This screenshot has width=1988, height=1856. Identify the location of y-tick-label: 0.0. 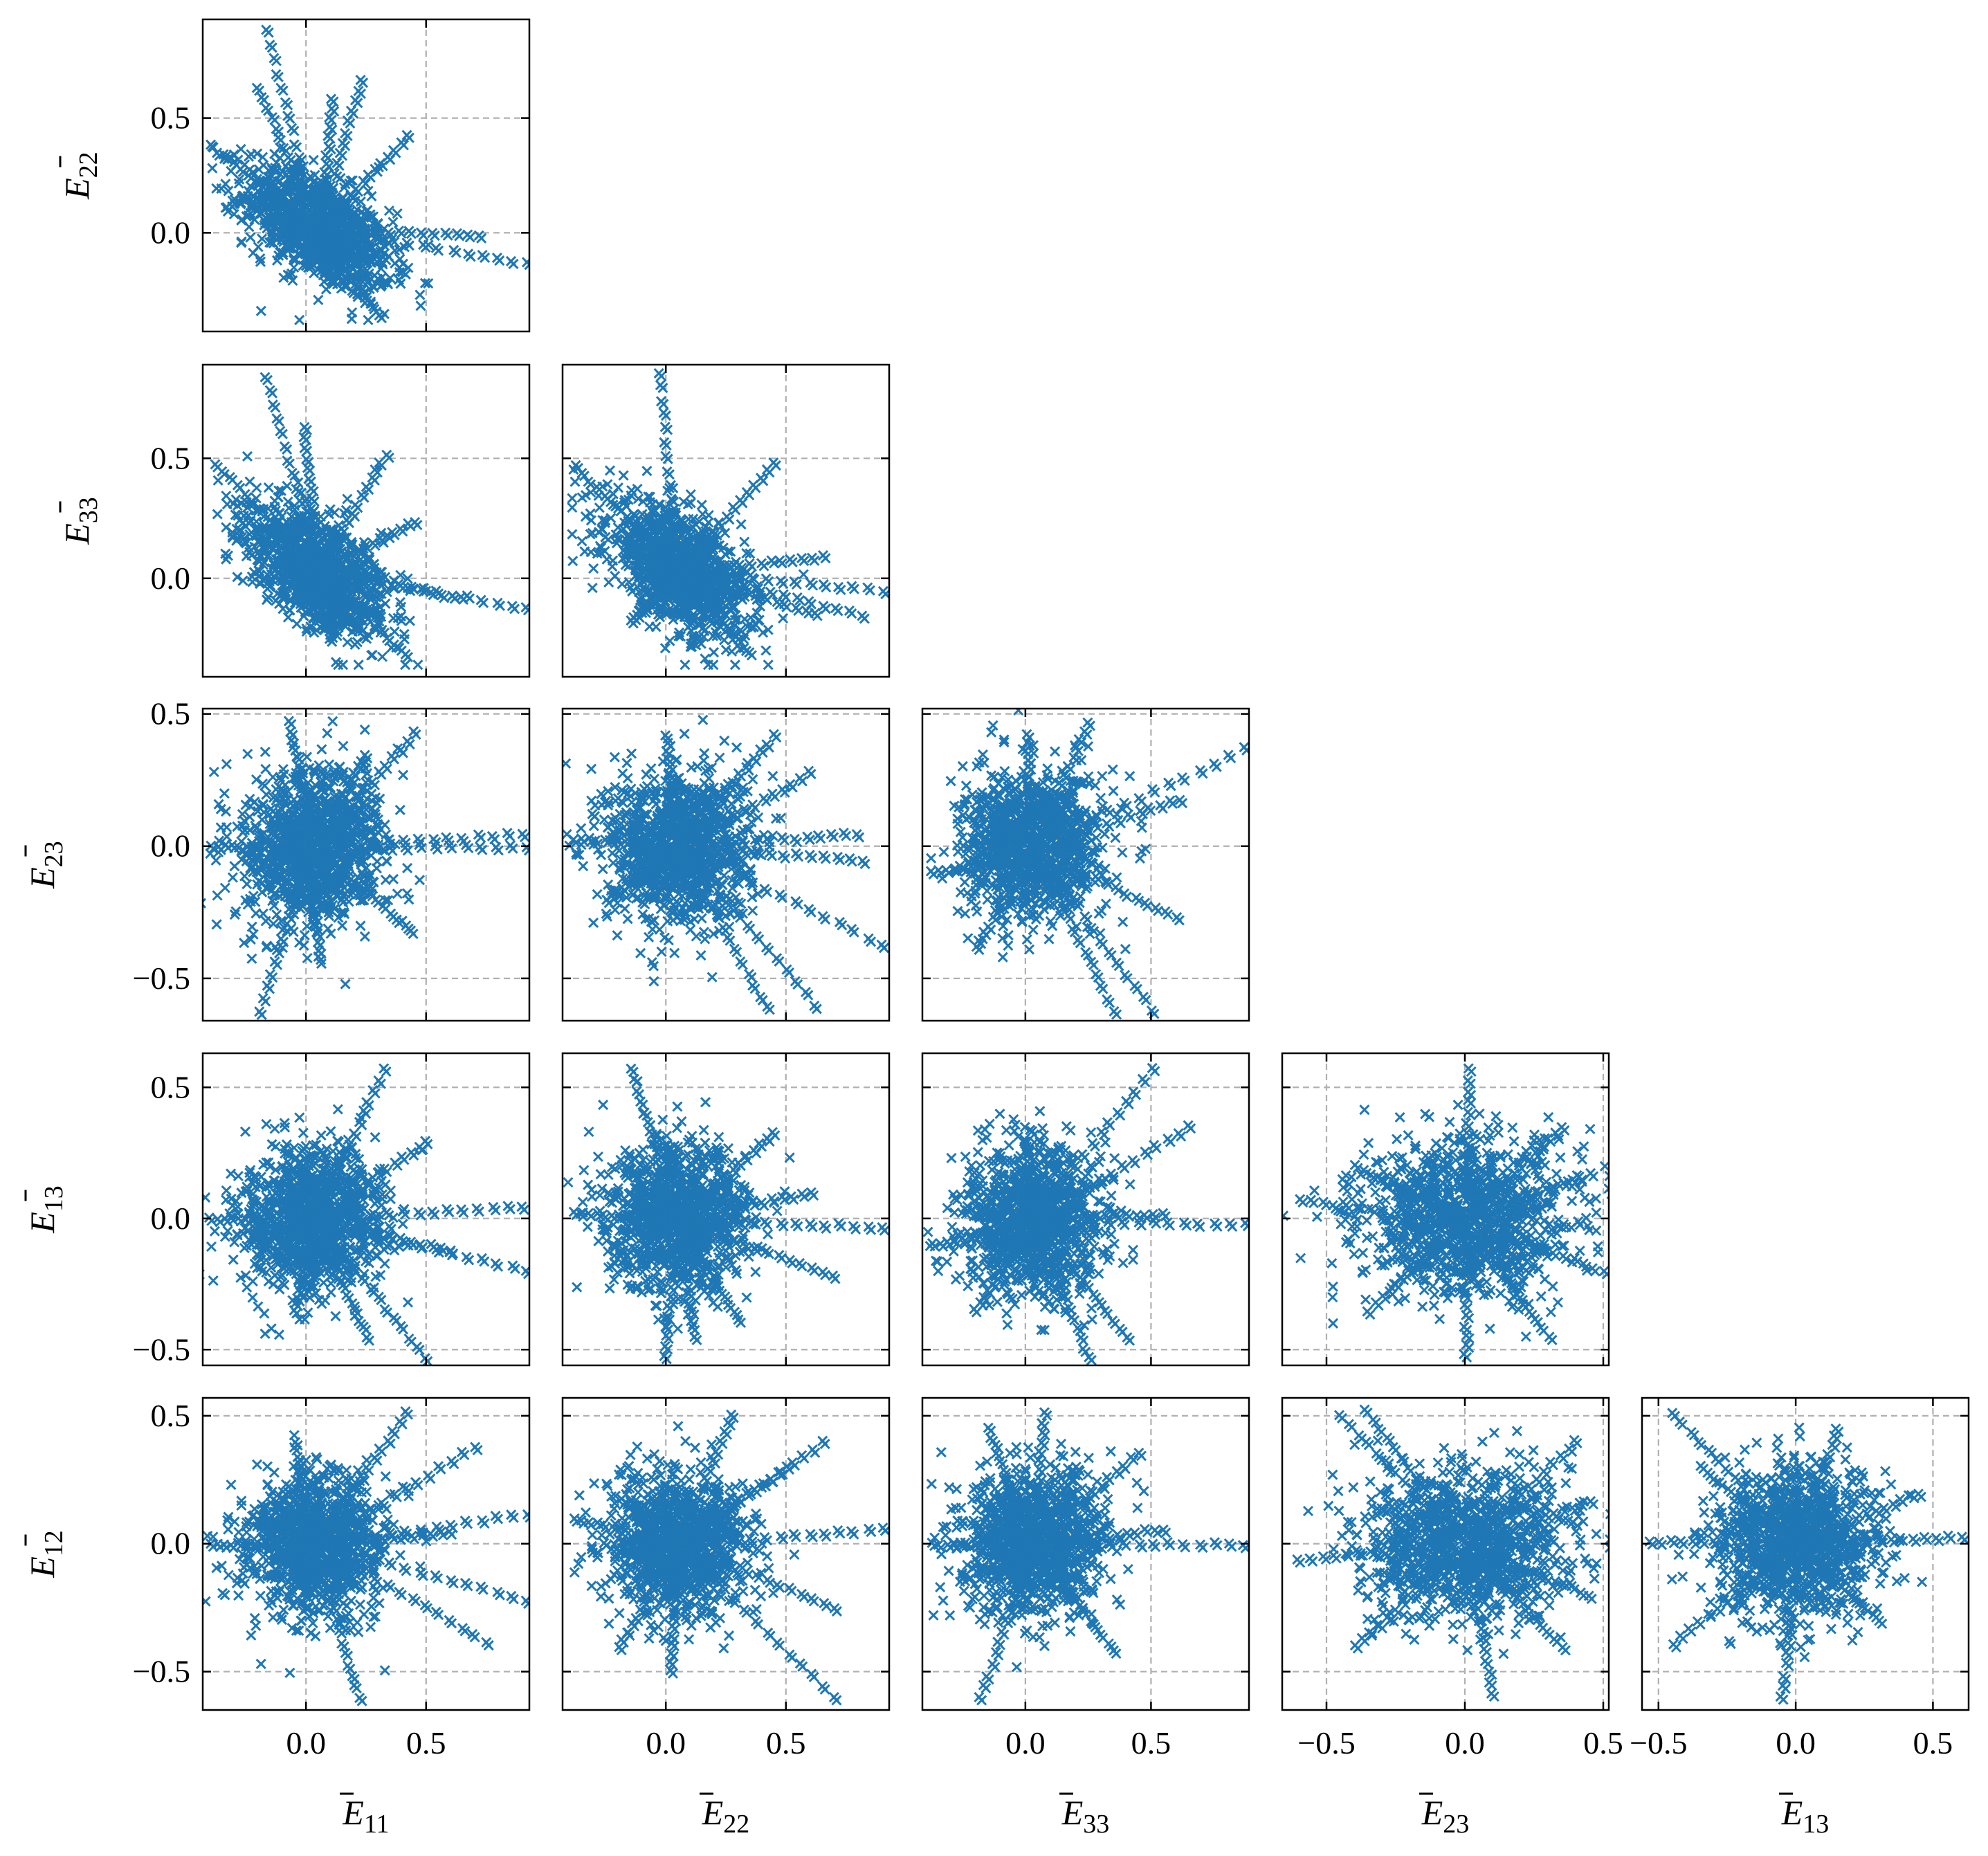
(171, 578).